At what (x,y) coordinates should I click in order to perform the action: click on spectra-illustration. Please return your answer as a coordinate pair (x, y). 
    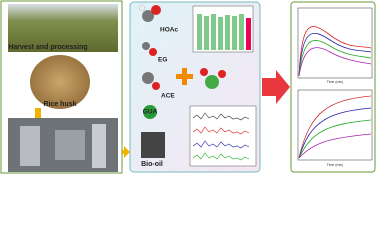
    Looking at the image, I should click on (221, 136).